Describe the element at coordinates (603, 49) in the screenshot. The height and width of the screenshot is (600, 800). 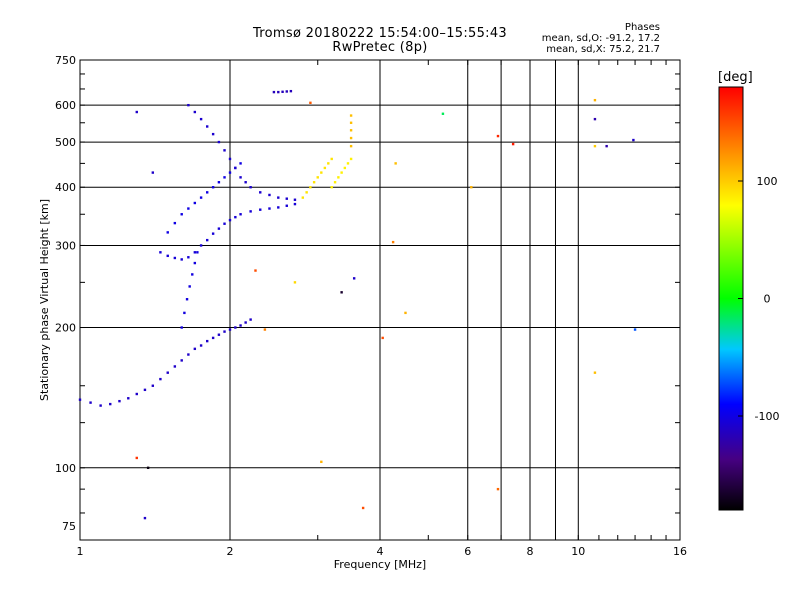
I see `stats-x: mean, sd,X: 75.2, 21.7` at that location.